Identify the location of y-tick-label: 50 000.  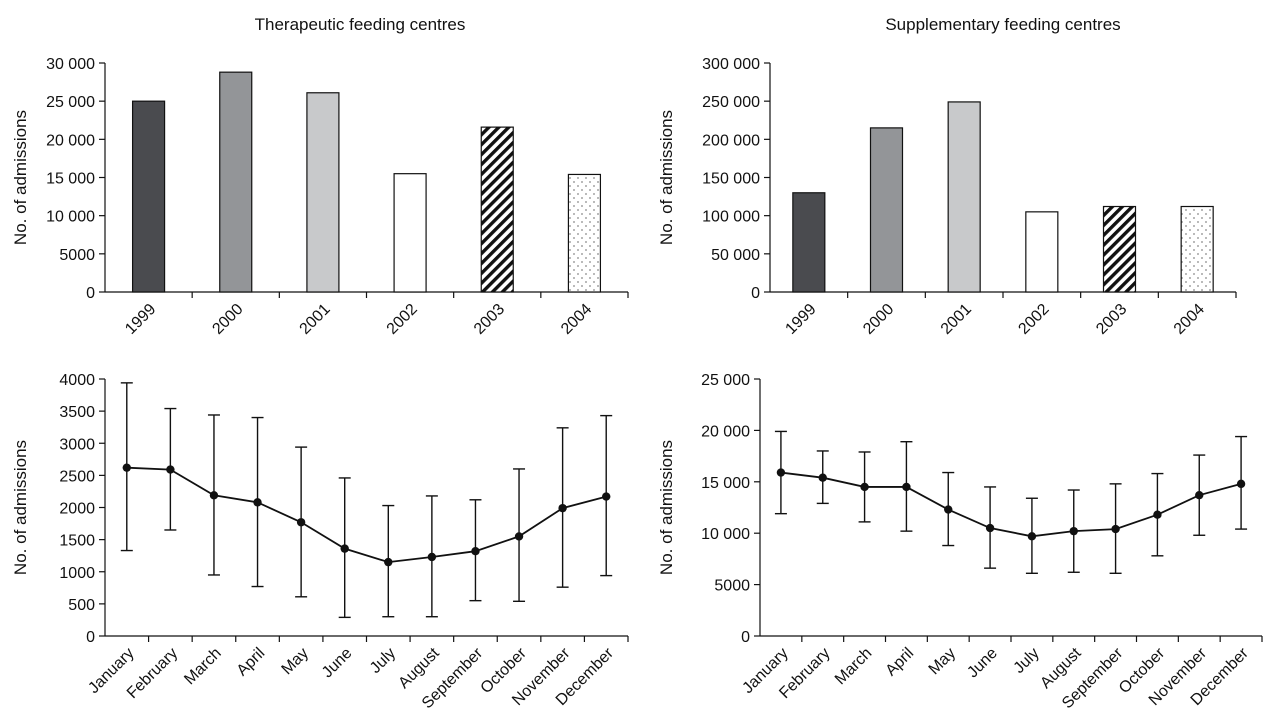
(735, 255).